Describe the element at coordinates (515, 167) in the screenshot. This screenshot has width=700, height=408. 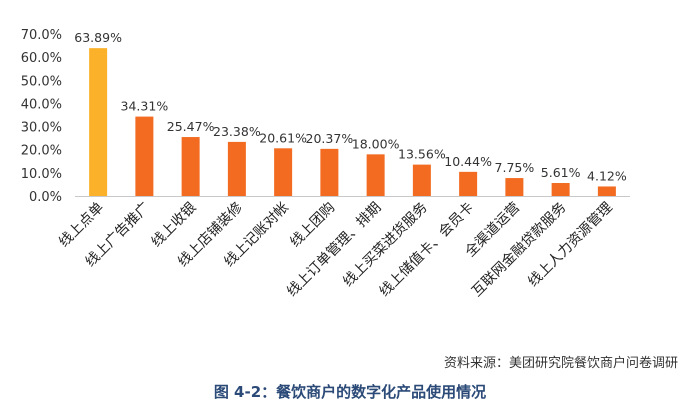
I see `data-label: 7.75%` at that location.